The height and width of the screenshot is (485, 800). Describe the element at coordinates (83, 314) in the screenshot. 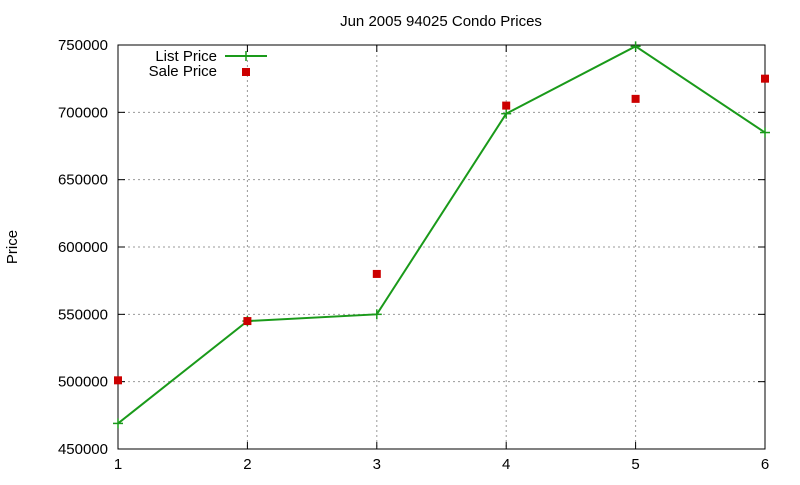

I see `y-tick-label: 550000` at that location.